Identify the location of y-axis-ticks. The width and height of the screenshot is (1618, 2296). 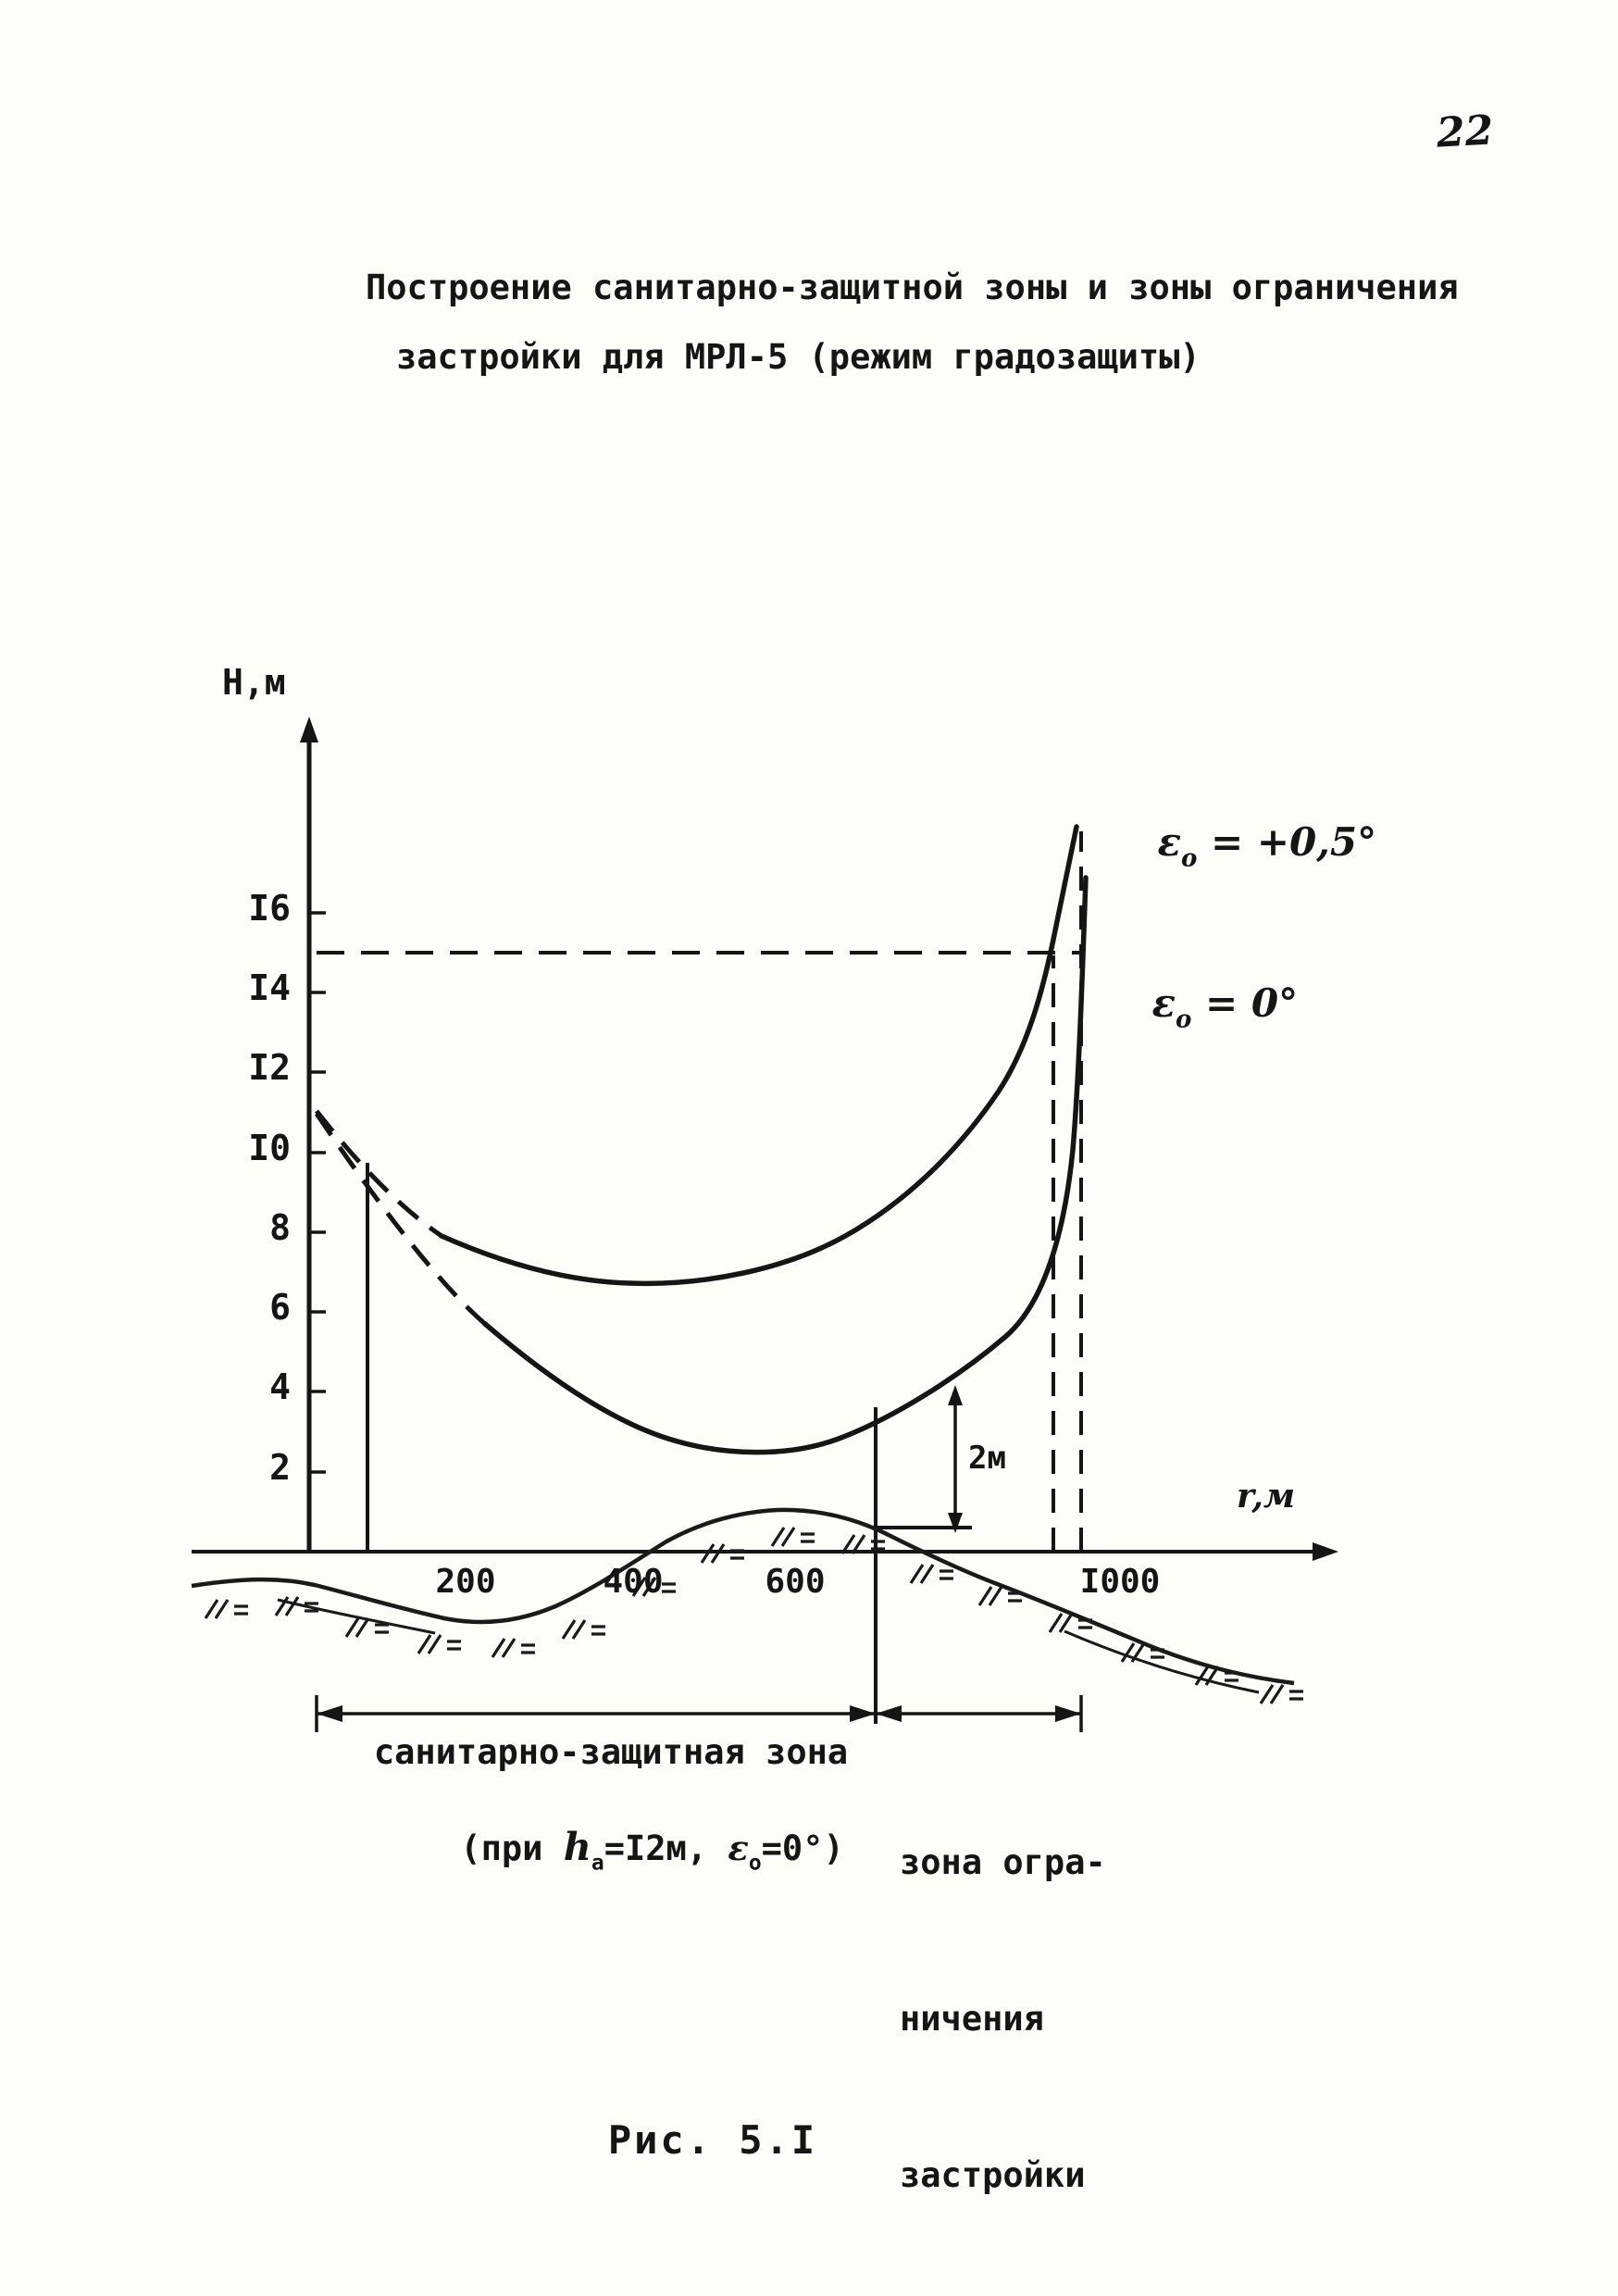
(317, 1192).